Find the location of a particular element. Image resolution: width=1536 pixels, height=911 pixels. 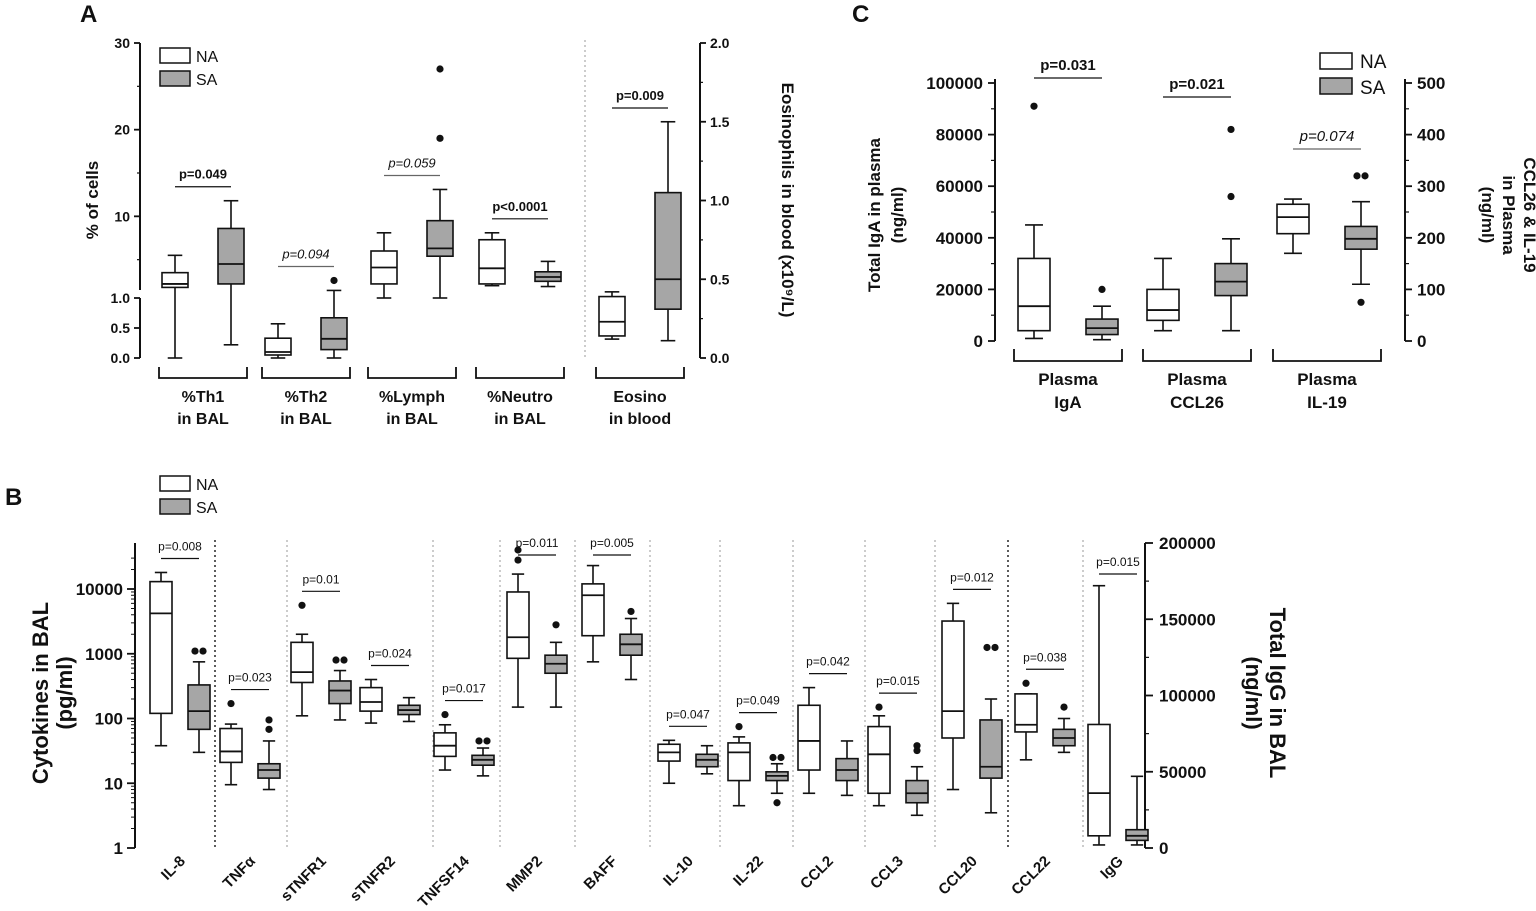

panel-b-group-label: IL-22 is located at coordinates (748, 871).